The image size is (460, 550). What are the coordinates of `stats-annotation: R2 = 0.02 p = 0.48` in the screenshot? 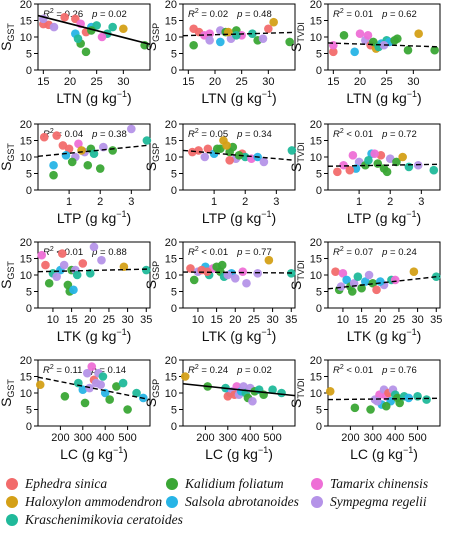 It's located at (230, 14).